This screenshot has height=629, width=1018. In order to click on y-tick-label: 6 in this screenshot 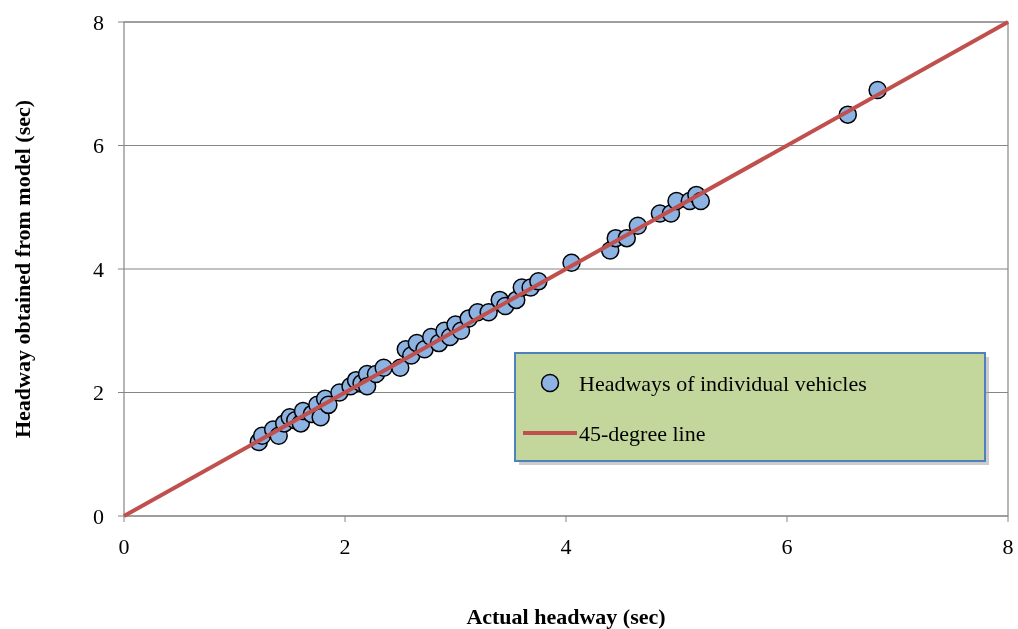, I will do `click(98, 146)`.